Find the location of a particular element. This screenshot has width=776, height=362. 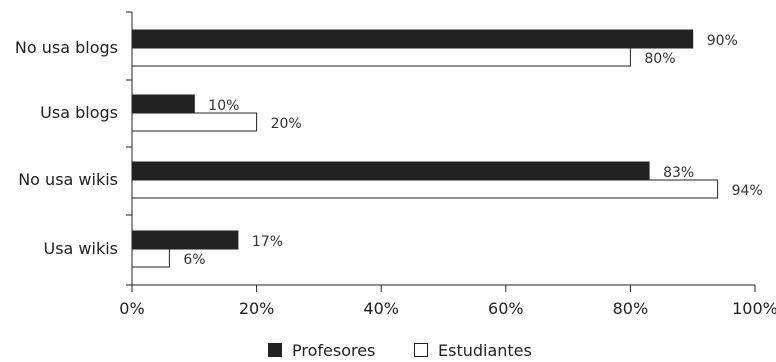

x-tick-label: 80% is located at coordinates (631, 308).